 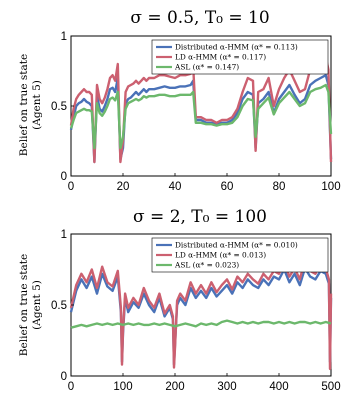 I want to click on x-tick-label: 40, so click(x=175, y=187).